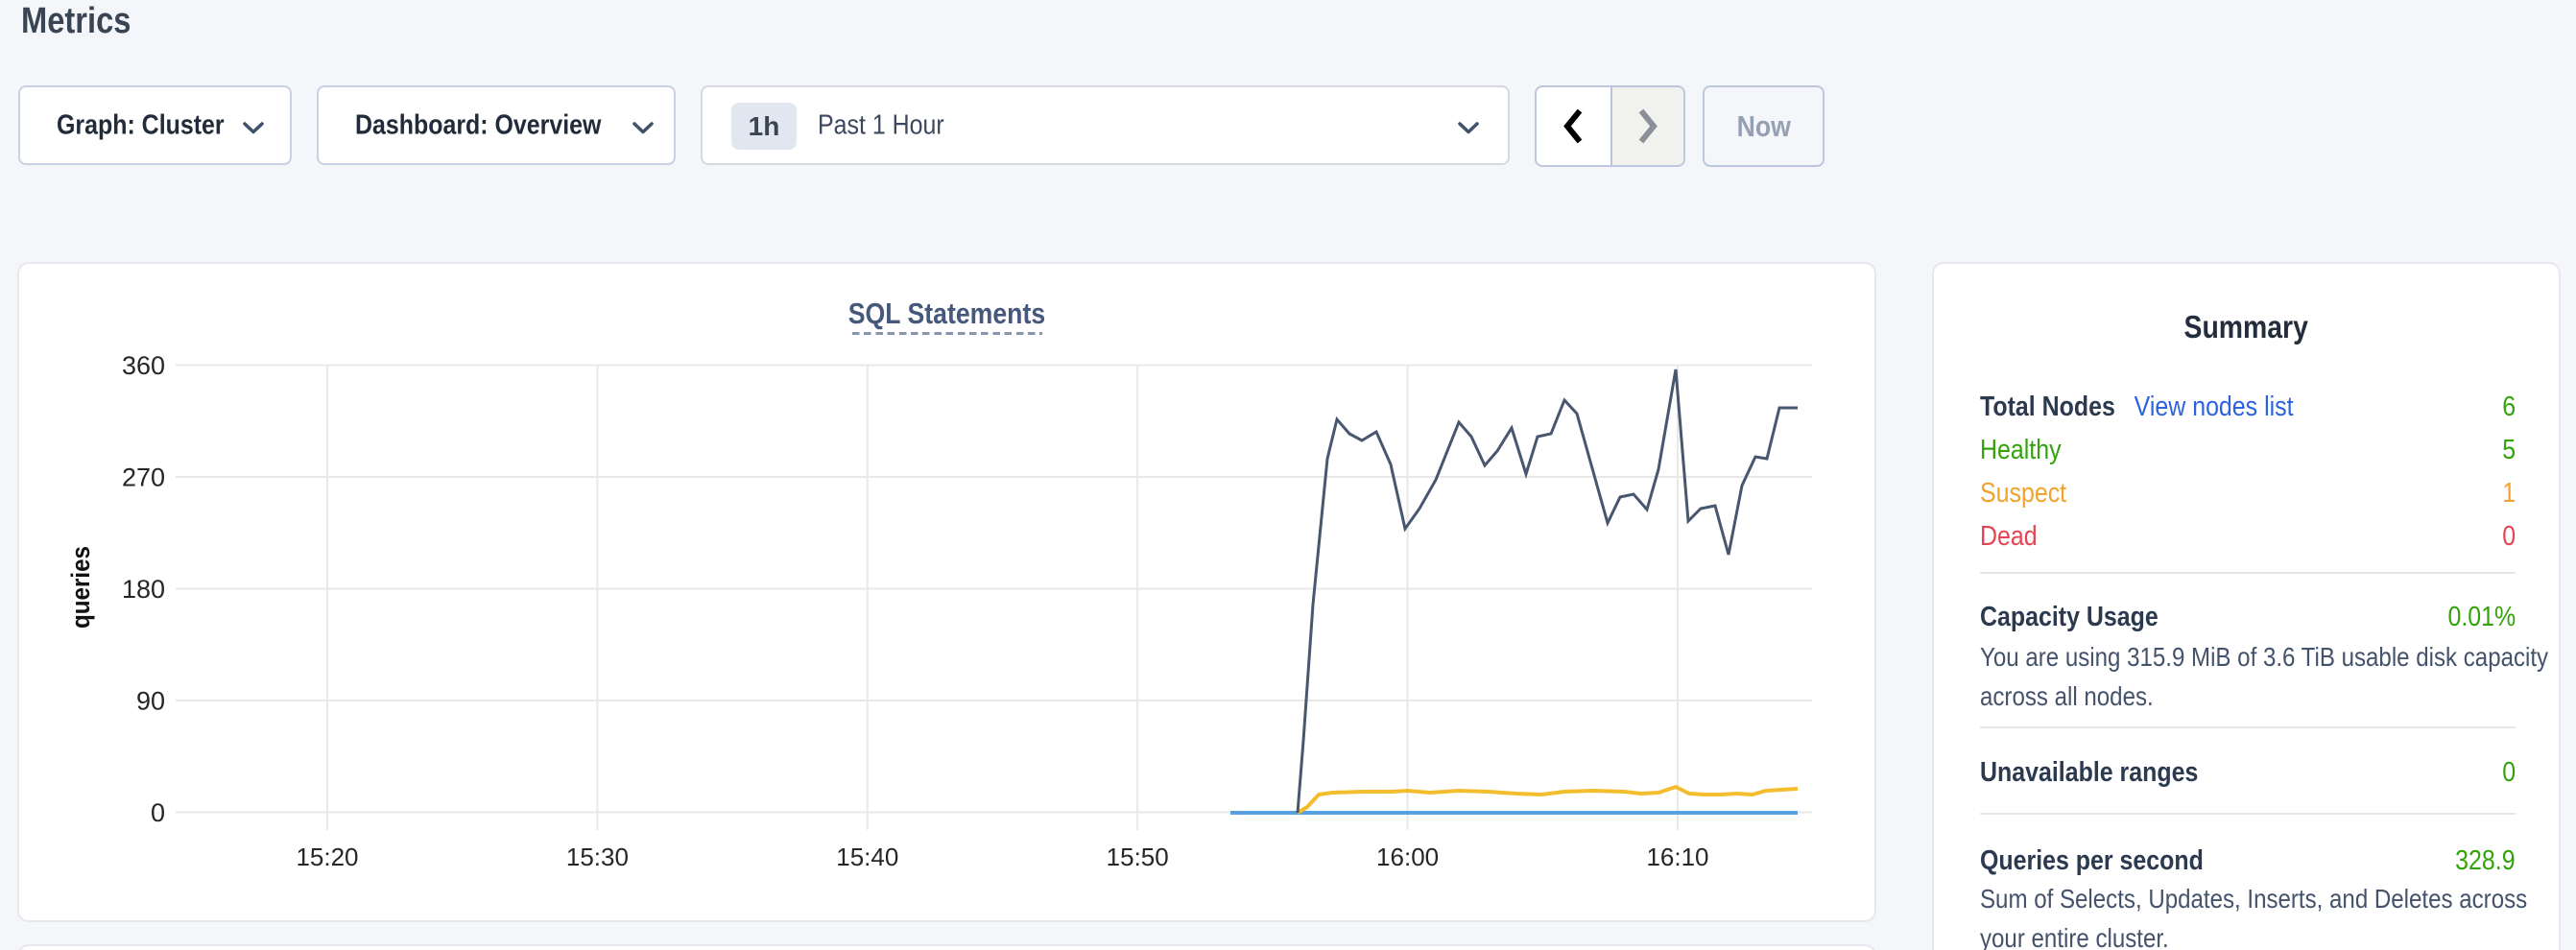  I want to click on svg-text: 15:50, so click(1138, 857).